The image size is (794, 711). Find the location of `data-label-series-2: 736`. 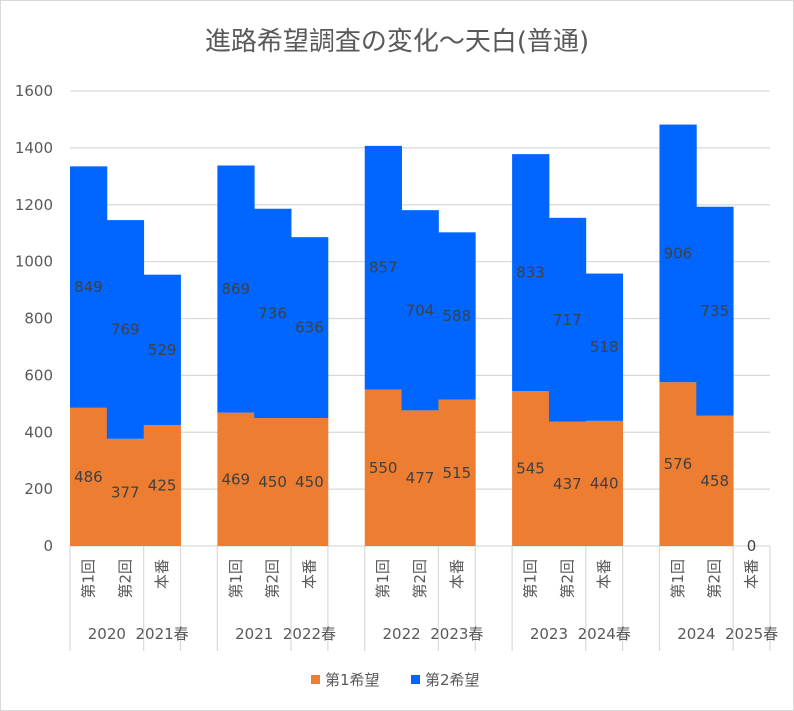

data-label-series-2: 736 is located at coordinates (272, 313).